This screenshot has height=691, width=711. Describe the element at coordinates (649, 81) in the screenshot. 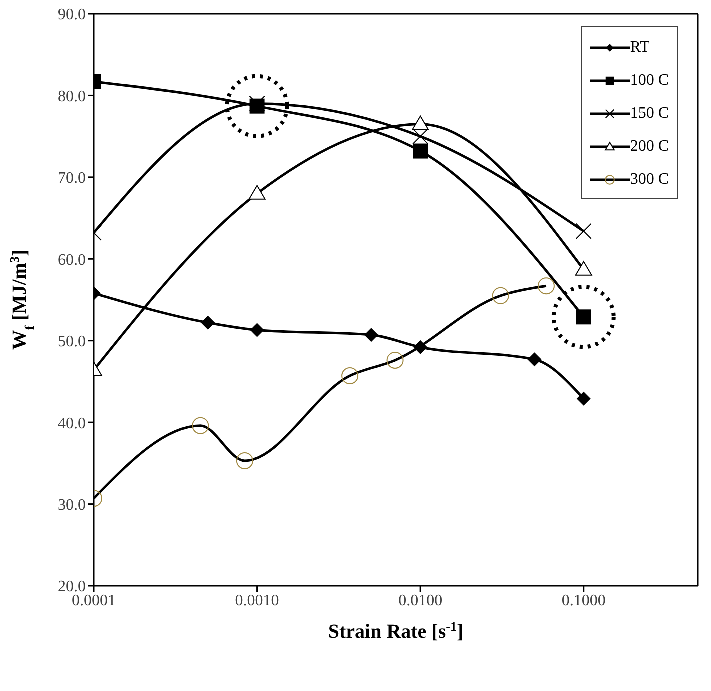

I see `legend-label: 100 C` at that location.